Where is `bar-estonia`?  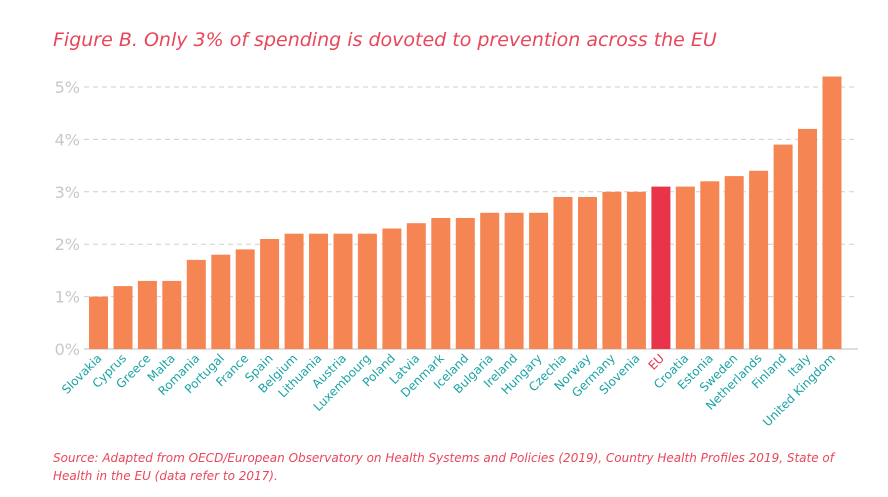
bar-estonia is located at coordinates (710, 265).